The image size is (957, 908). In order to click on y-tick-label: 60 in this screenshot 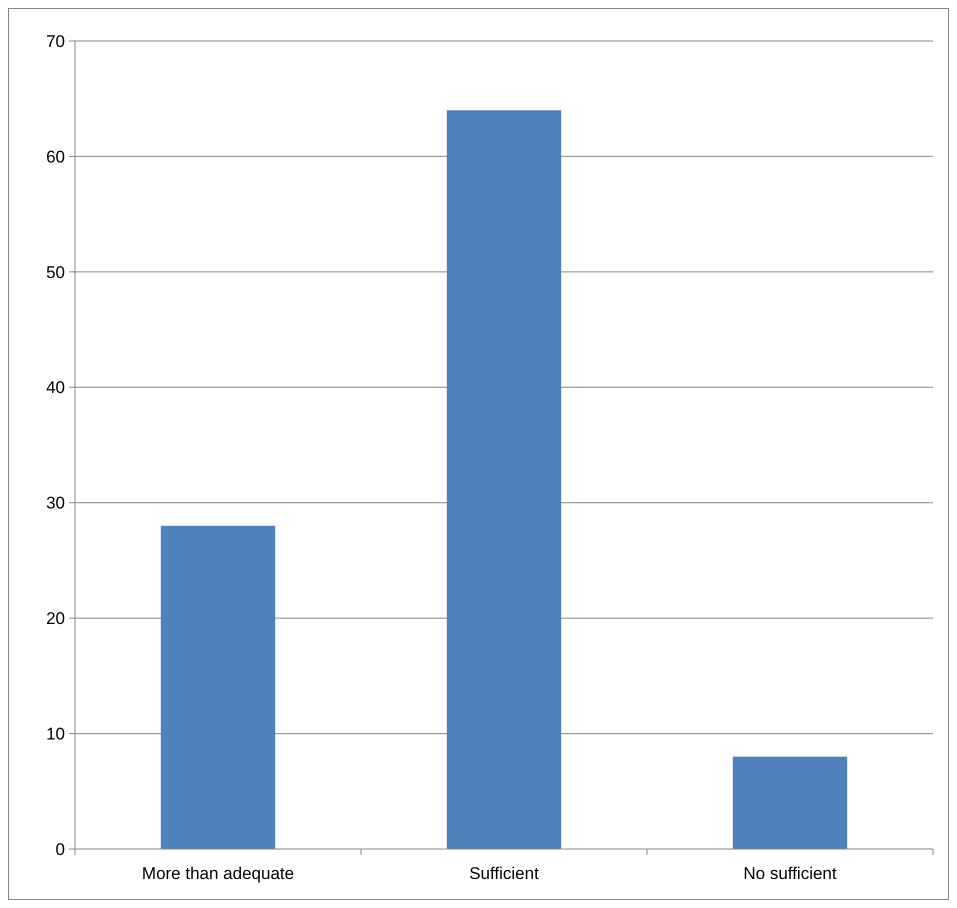, I will do `click(55, 156)`.